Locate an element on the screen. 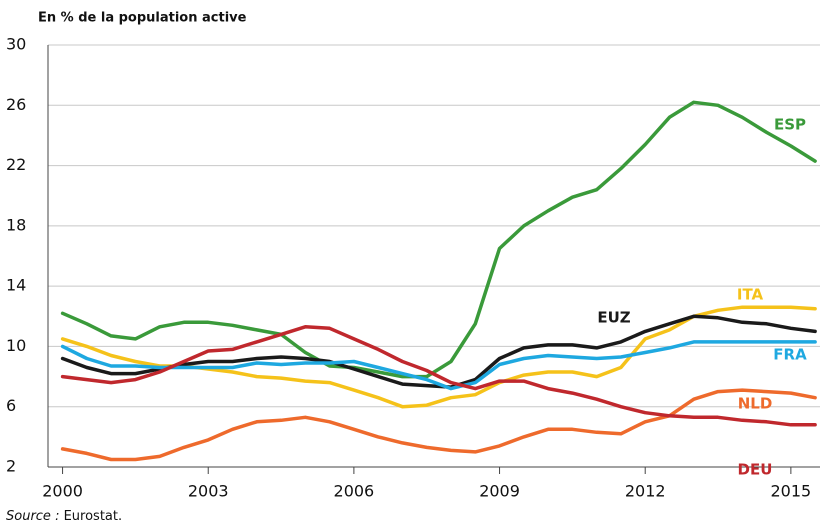 The image size is (822, 530). source-note: Source : Eurostat. is located at coordinates (64, 516).